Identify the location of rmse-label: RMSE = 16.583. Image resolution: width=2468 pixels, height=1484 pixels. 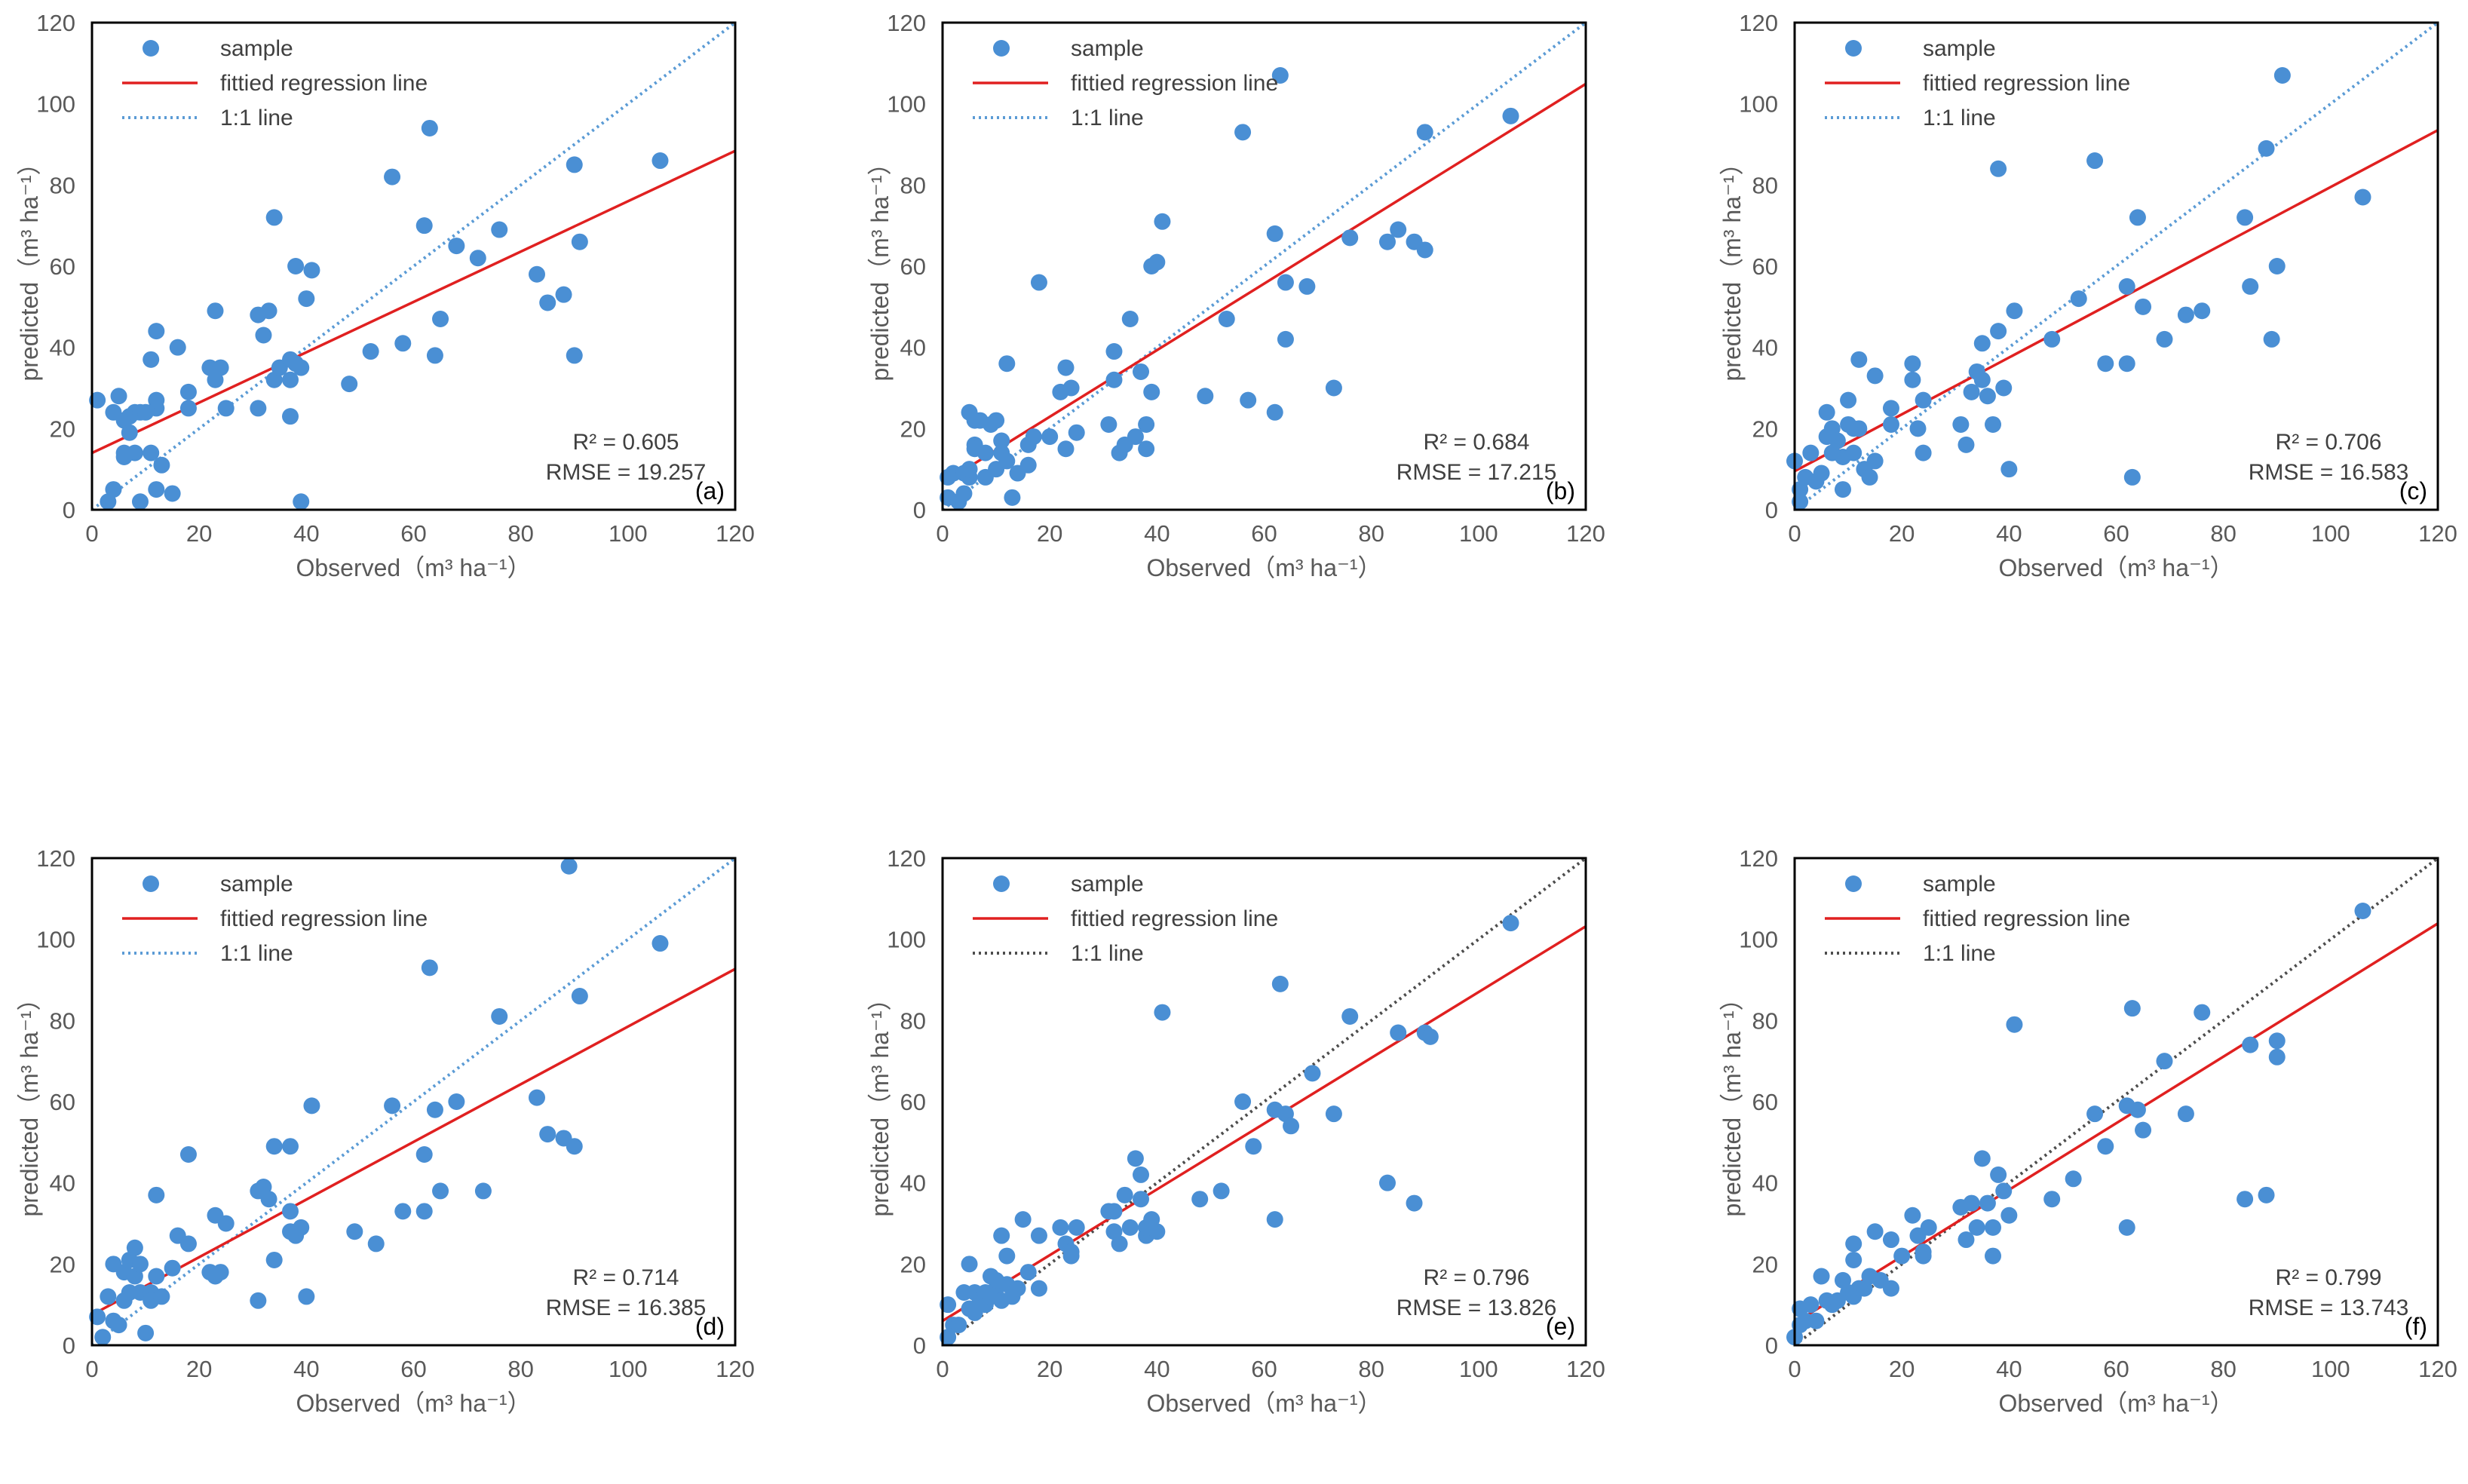
(2329, 472).